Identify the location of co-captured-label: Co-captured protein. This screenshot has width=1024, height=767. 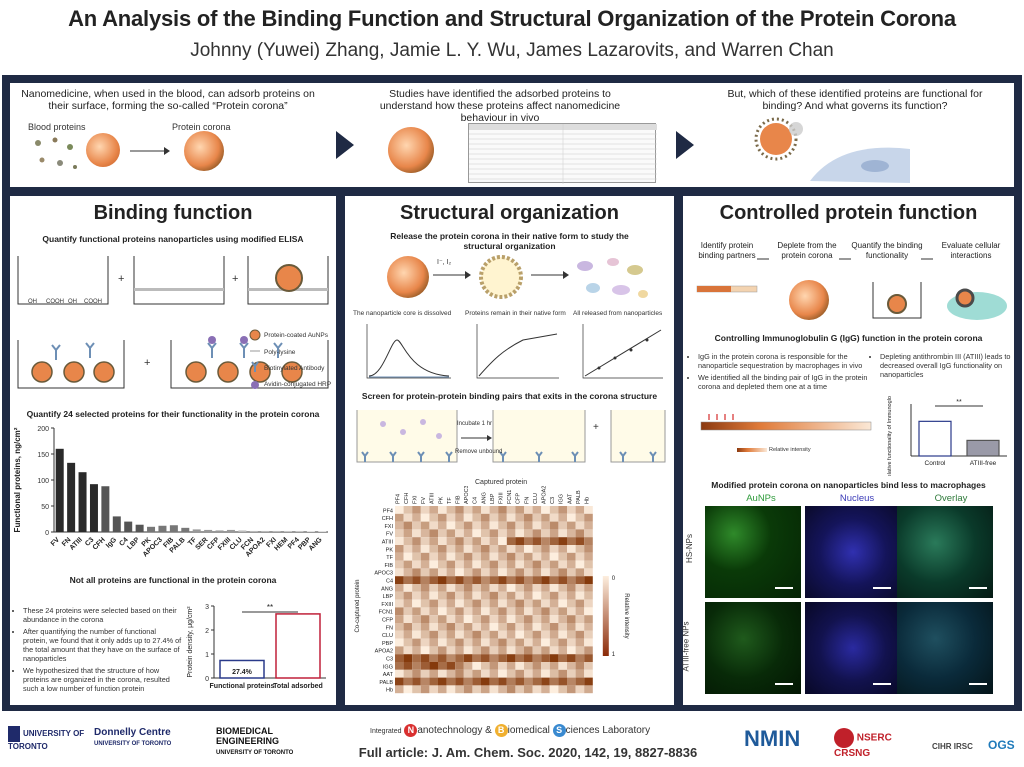
(358, 605).